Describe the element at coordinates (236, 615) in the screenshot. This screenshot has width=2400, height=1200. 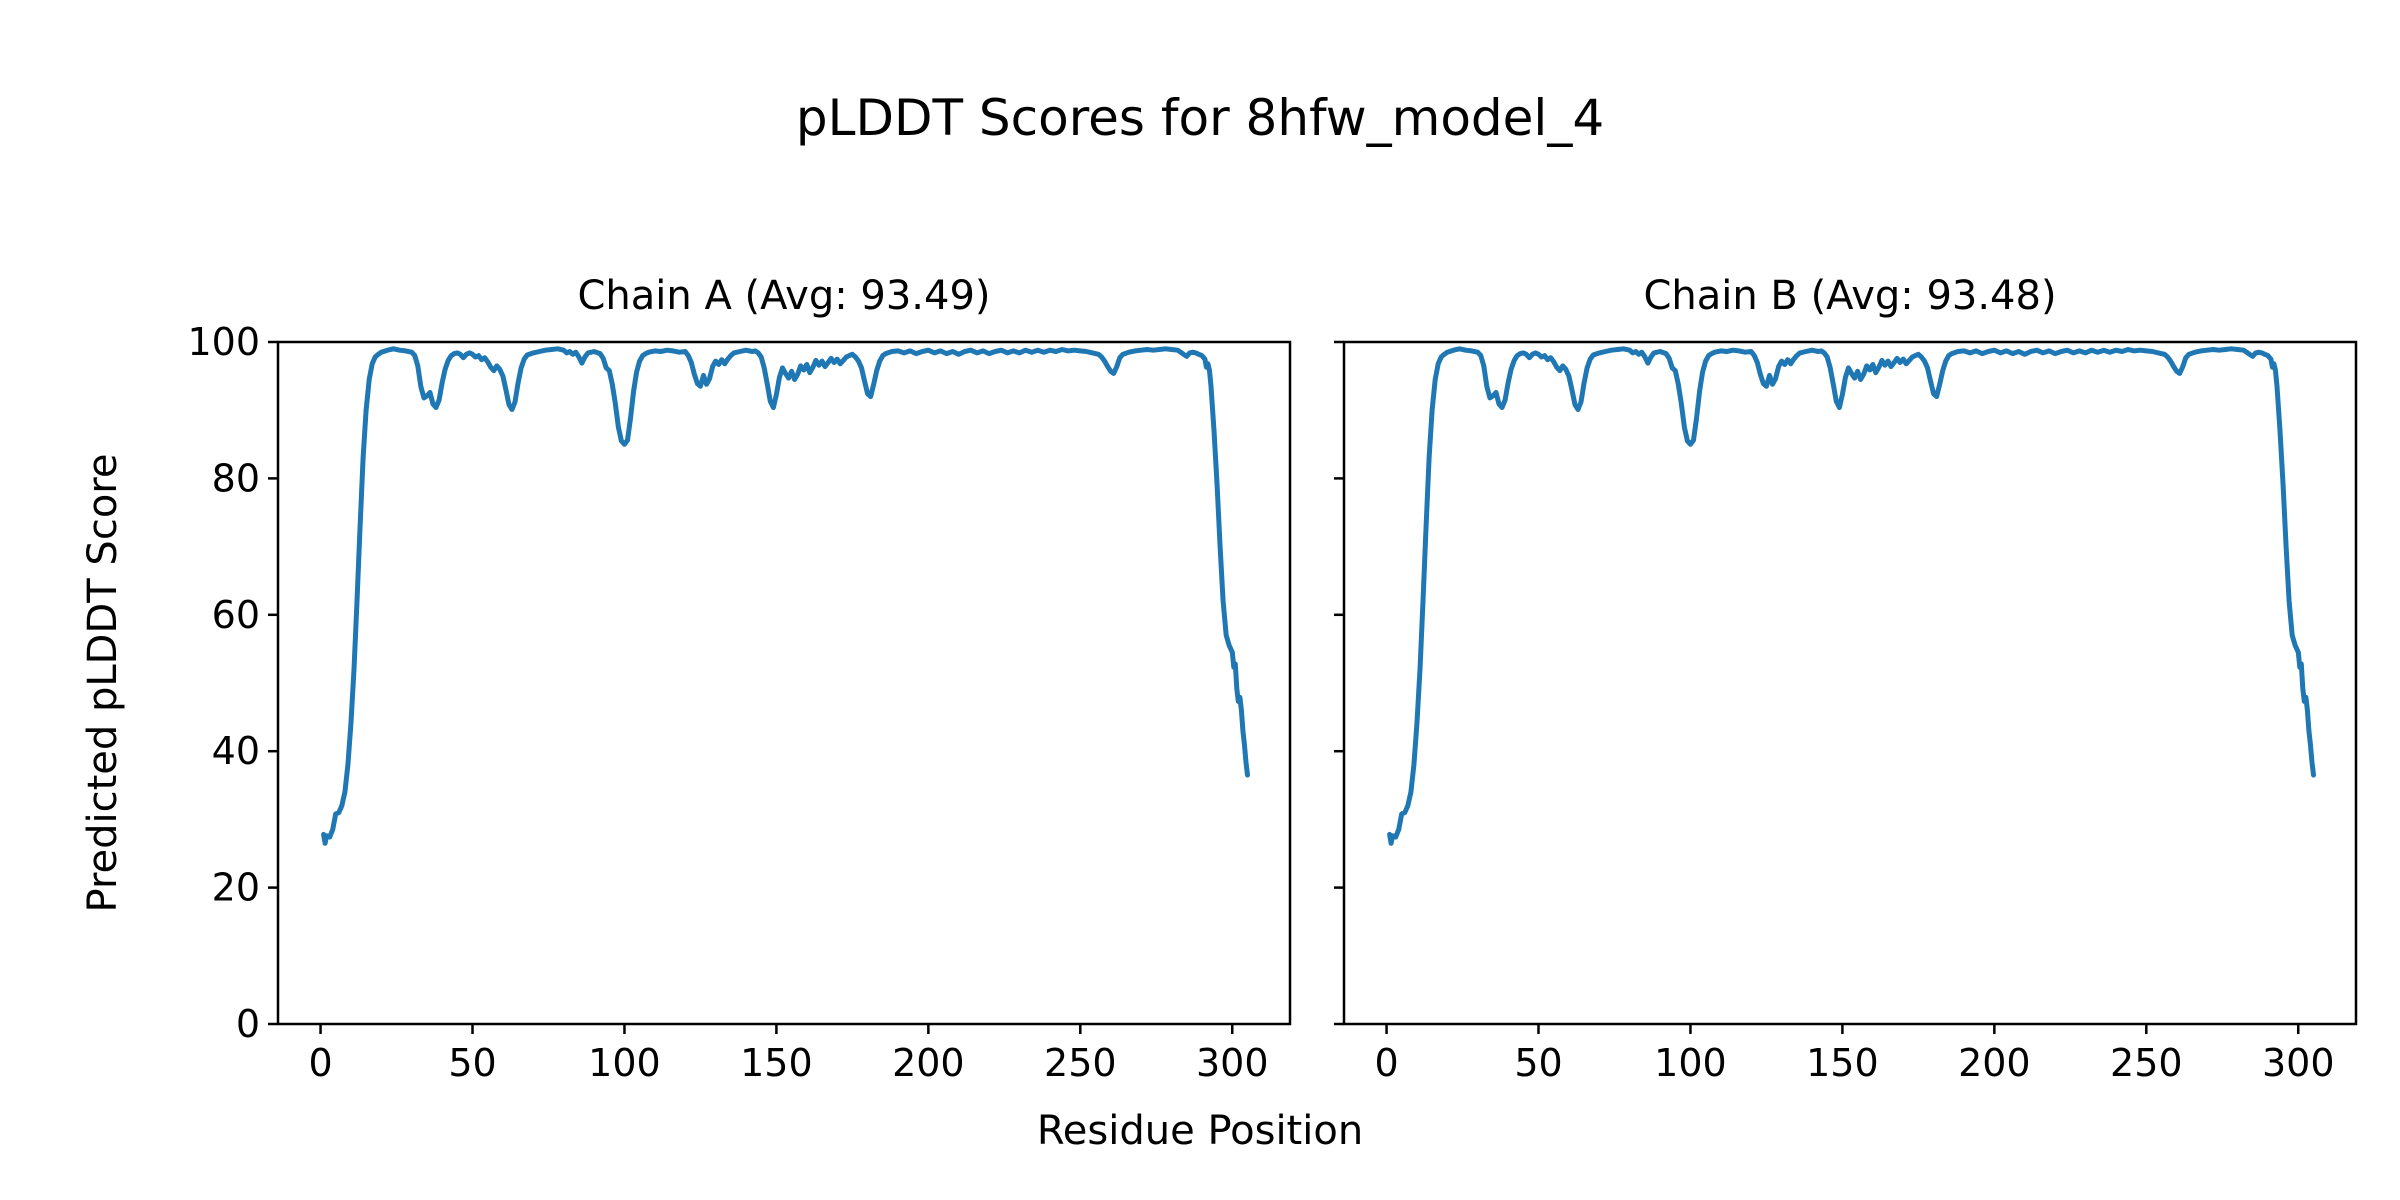
I see `y-tick-label: 60` at that location.